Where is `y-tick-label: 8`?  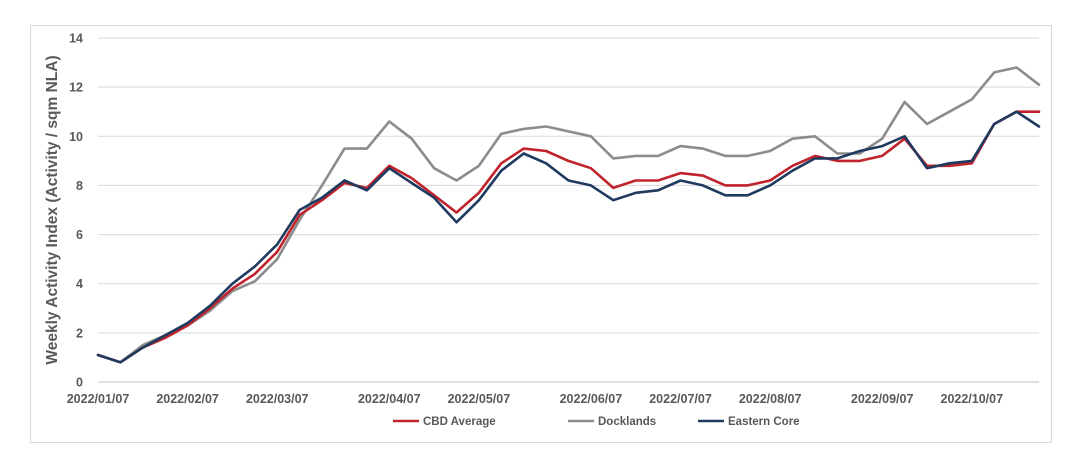 y-tick-label: 8 is located at coordinates (79, 186).